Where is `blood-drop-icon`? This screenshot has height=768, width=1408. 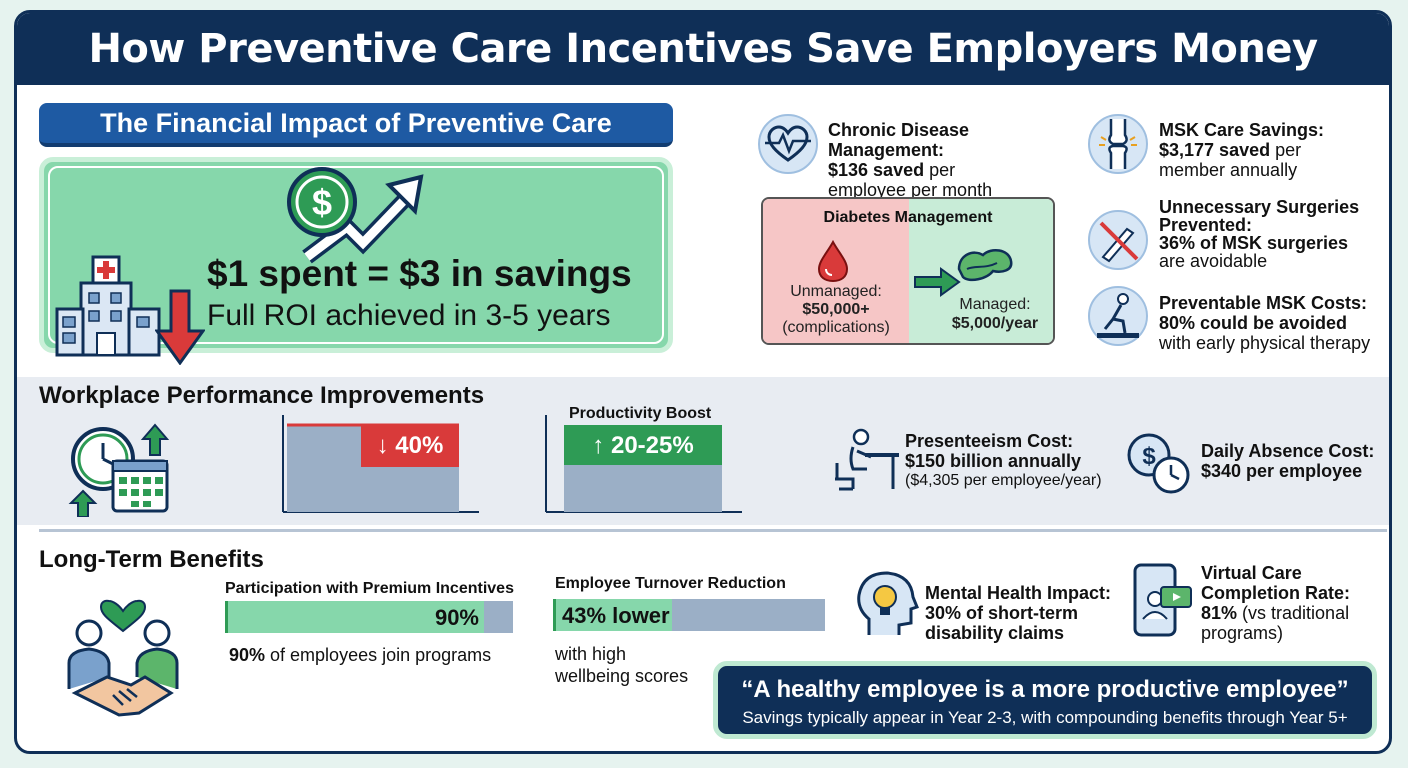 blood-drop-icon is located at coordinates (833, 261).